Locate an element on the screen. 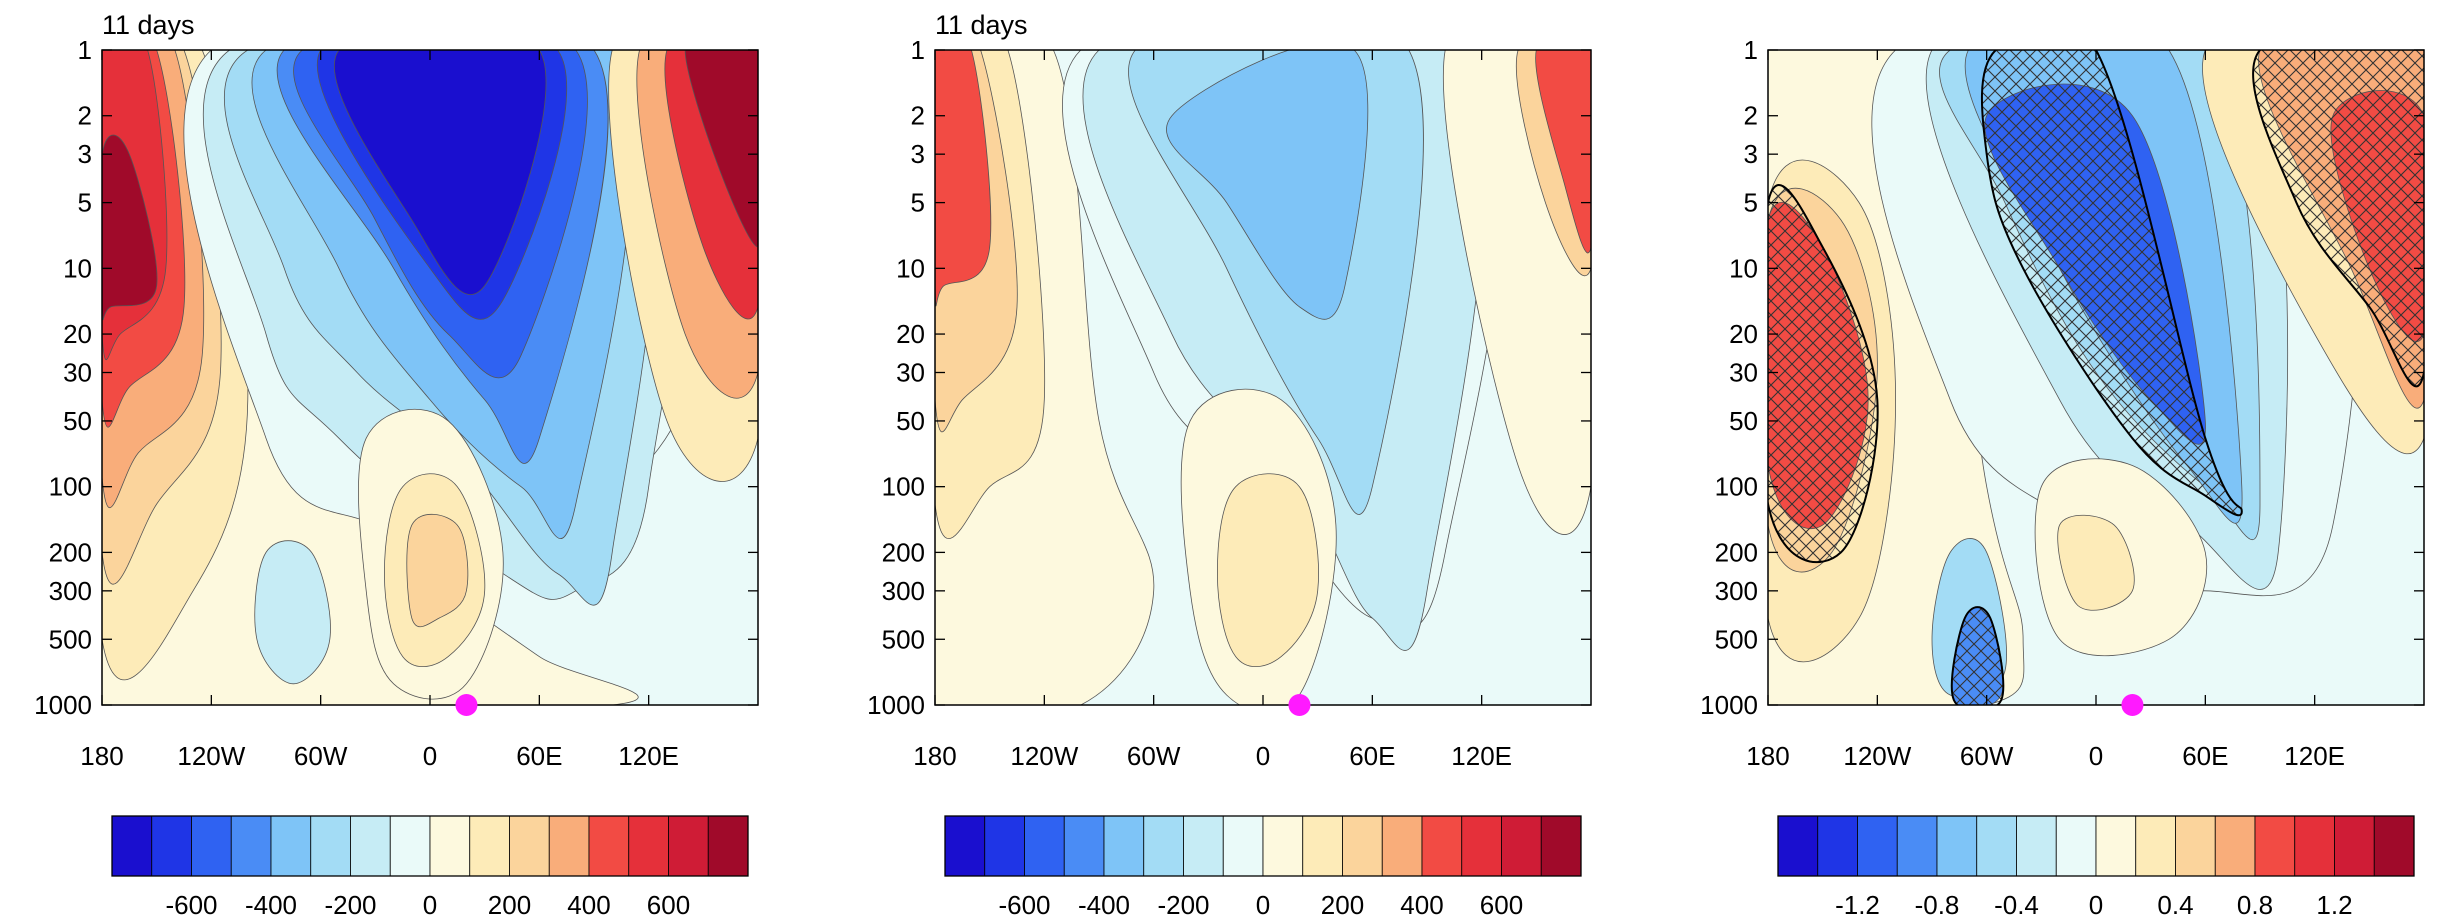 The image size is (2444, 917). colorbar-label: 0 is located at coordinates (1263, 903).